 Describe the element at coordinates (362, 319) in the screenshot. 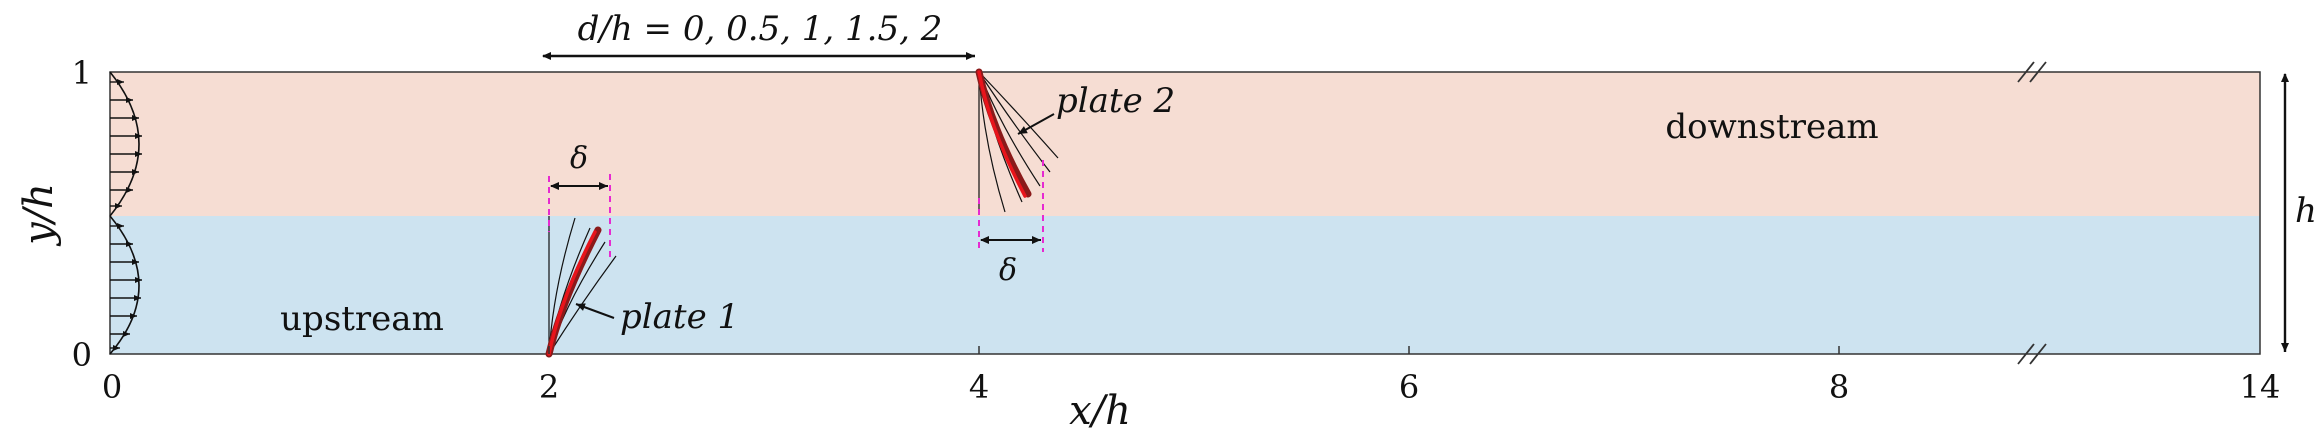

I see `upstream-label: upstream` at that location.